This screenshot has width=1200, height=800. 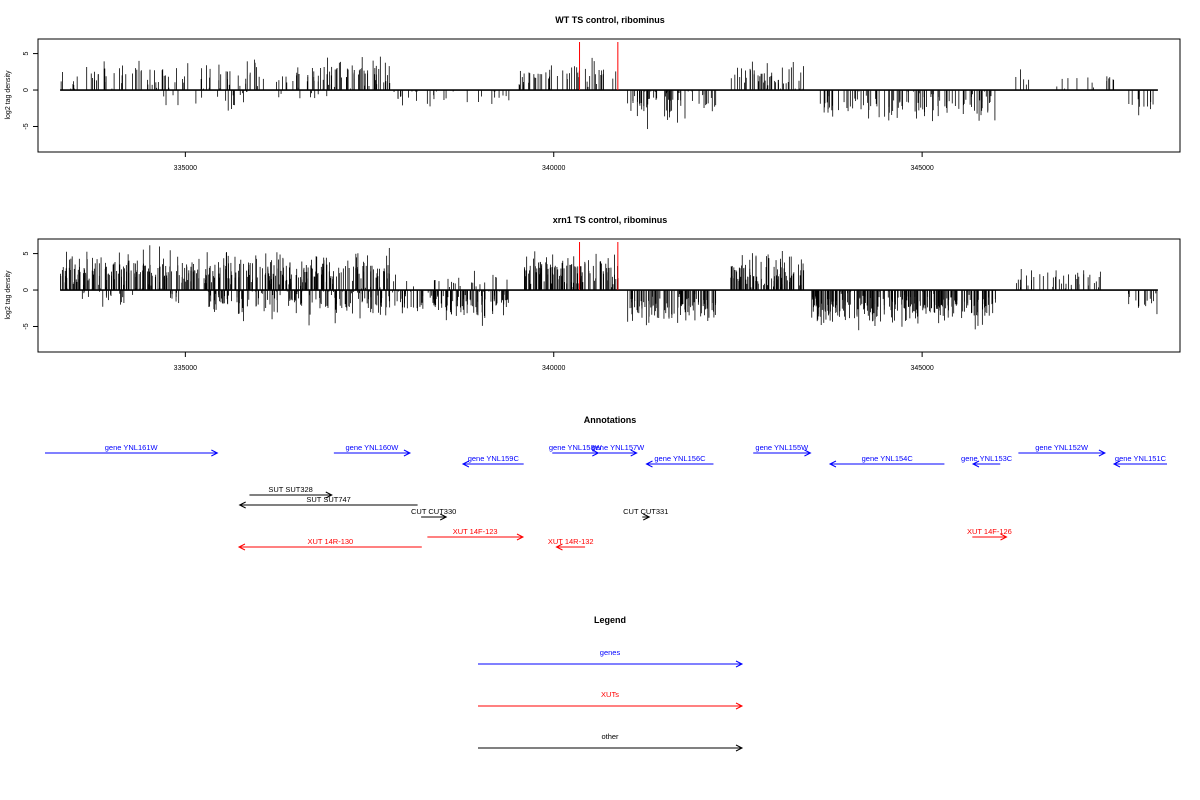 I want to click on legend-title: Legend, so click(x=610, y=620).